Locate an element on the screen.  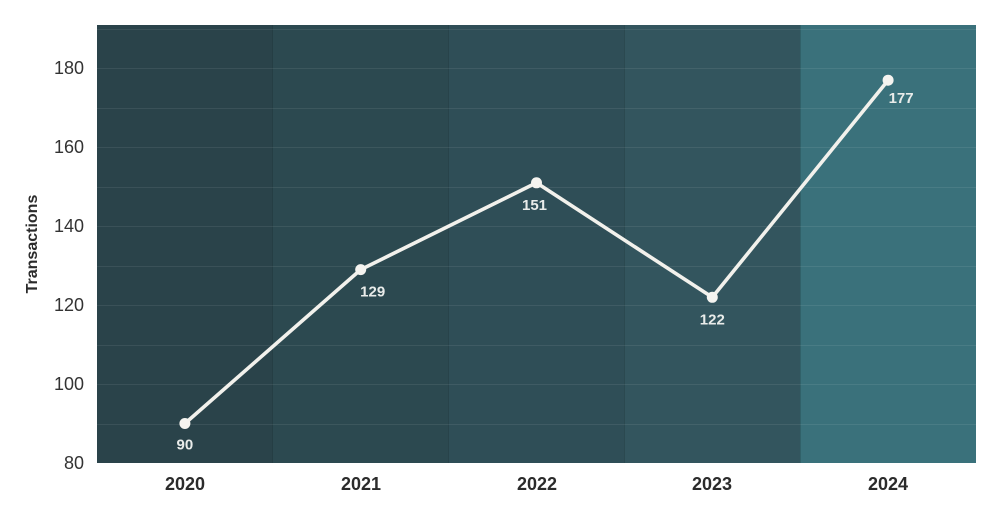
year-band-2022 is located at coordinates (536, 244).